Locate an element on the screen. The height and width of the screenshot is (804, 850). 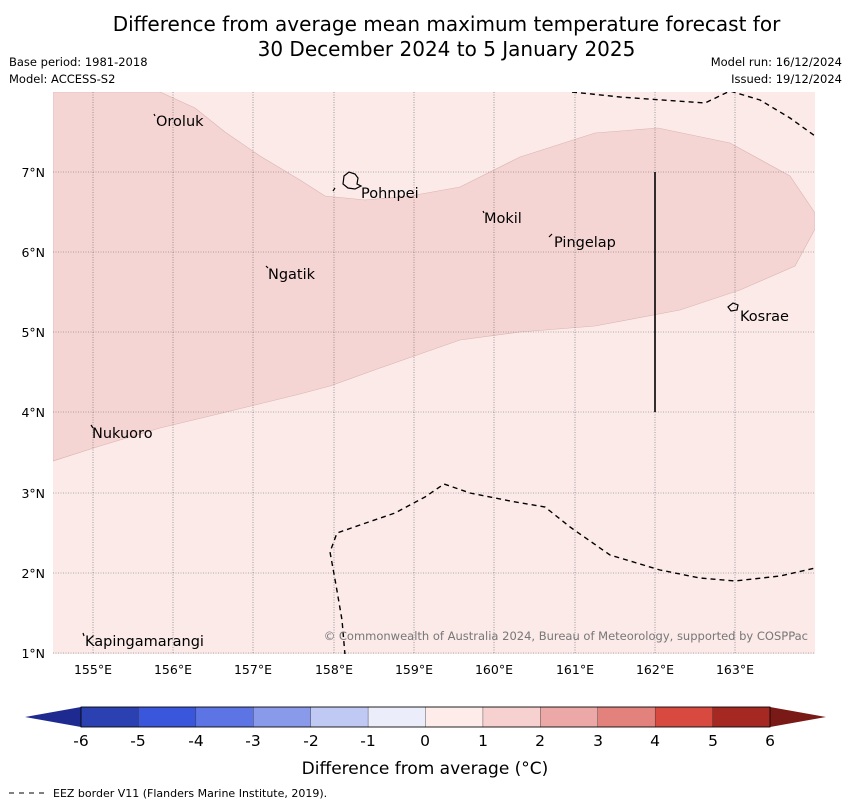
oroluk-islet is located at coordinates (154, 115).